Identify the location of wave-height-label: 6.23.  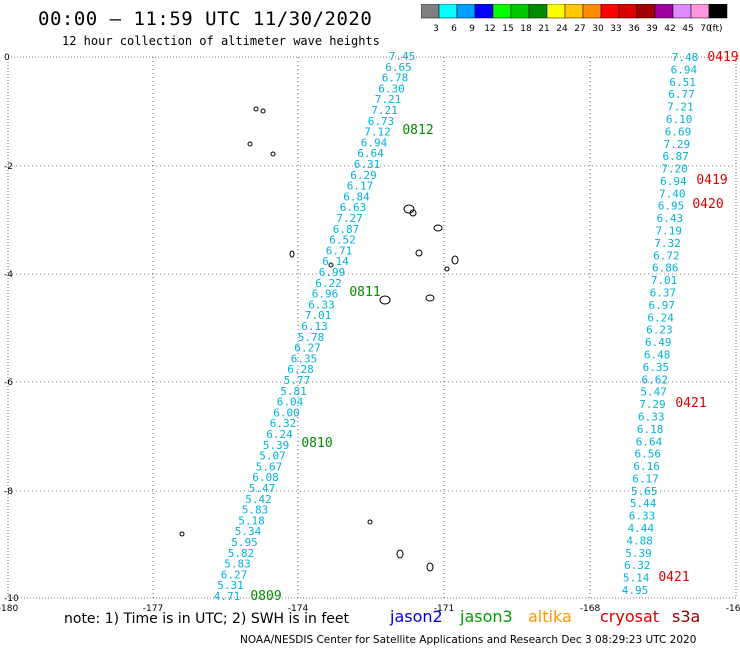
(659, 330).